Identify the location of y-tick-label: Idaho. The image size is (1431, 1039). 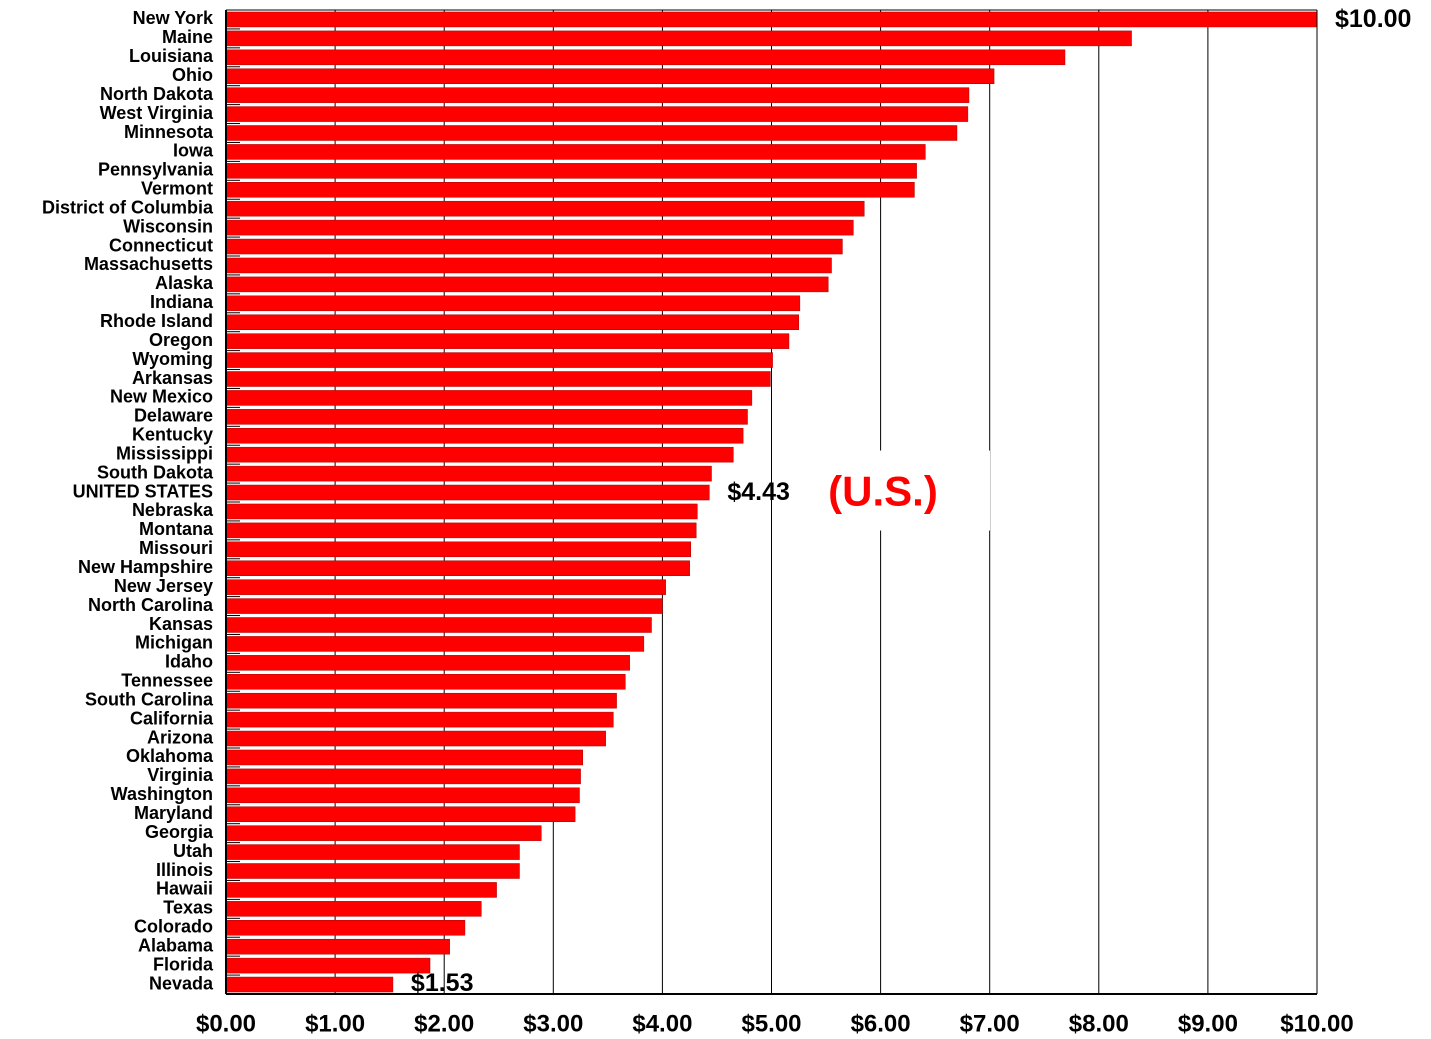
(189, 662).